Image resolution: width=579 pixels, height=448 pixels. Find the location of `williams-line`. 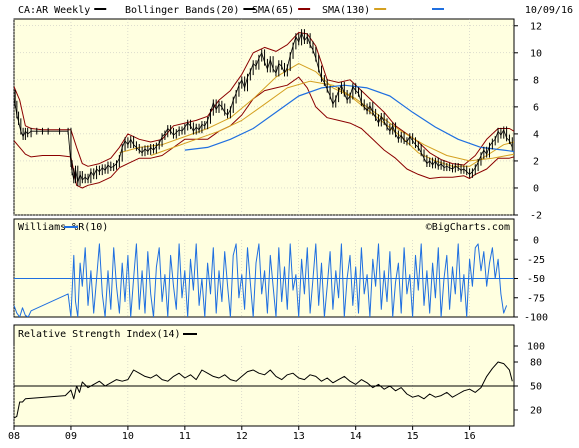

williams-line is located at coordinates (261, 280).